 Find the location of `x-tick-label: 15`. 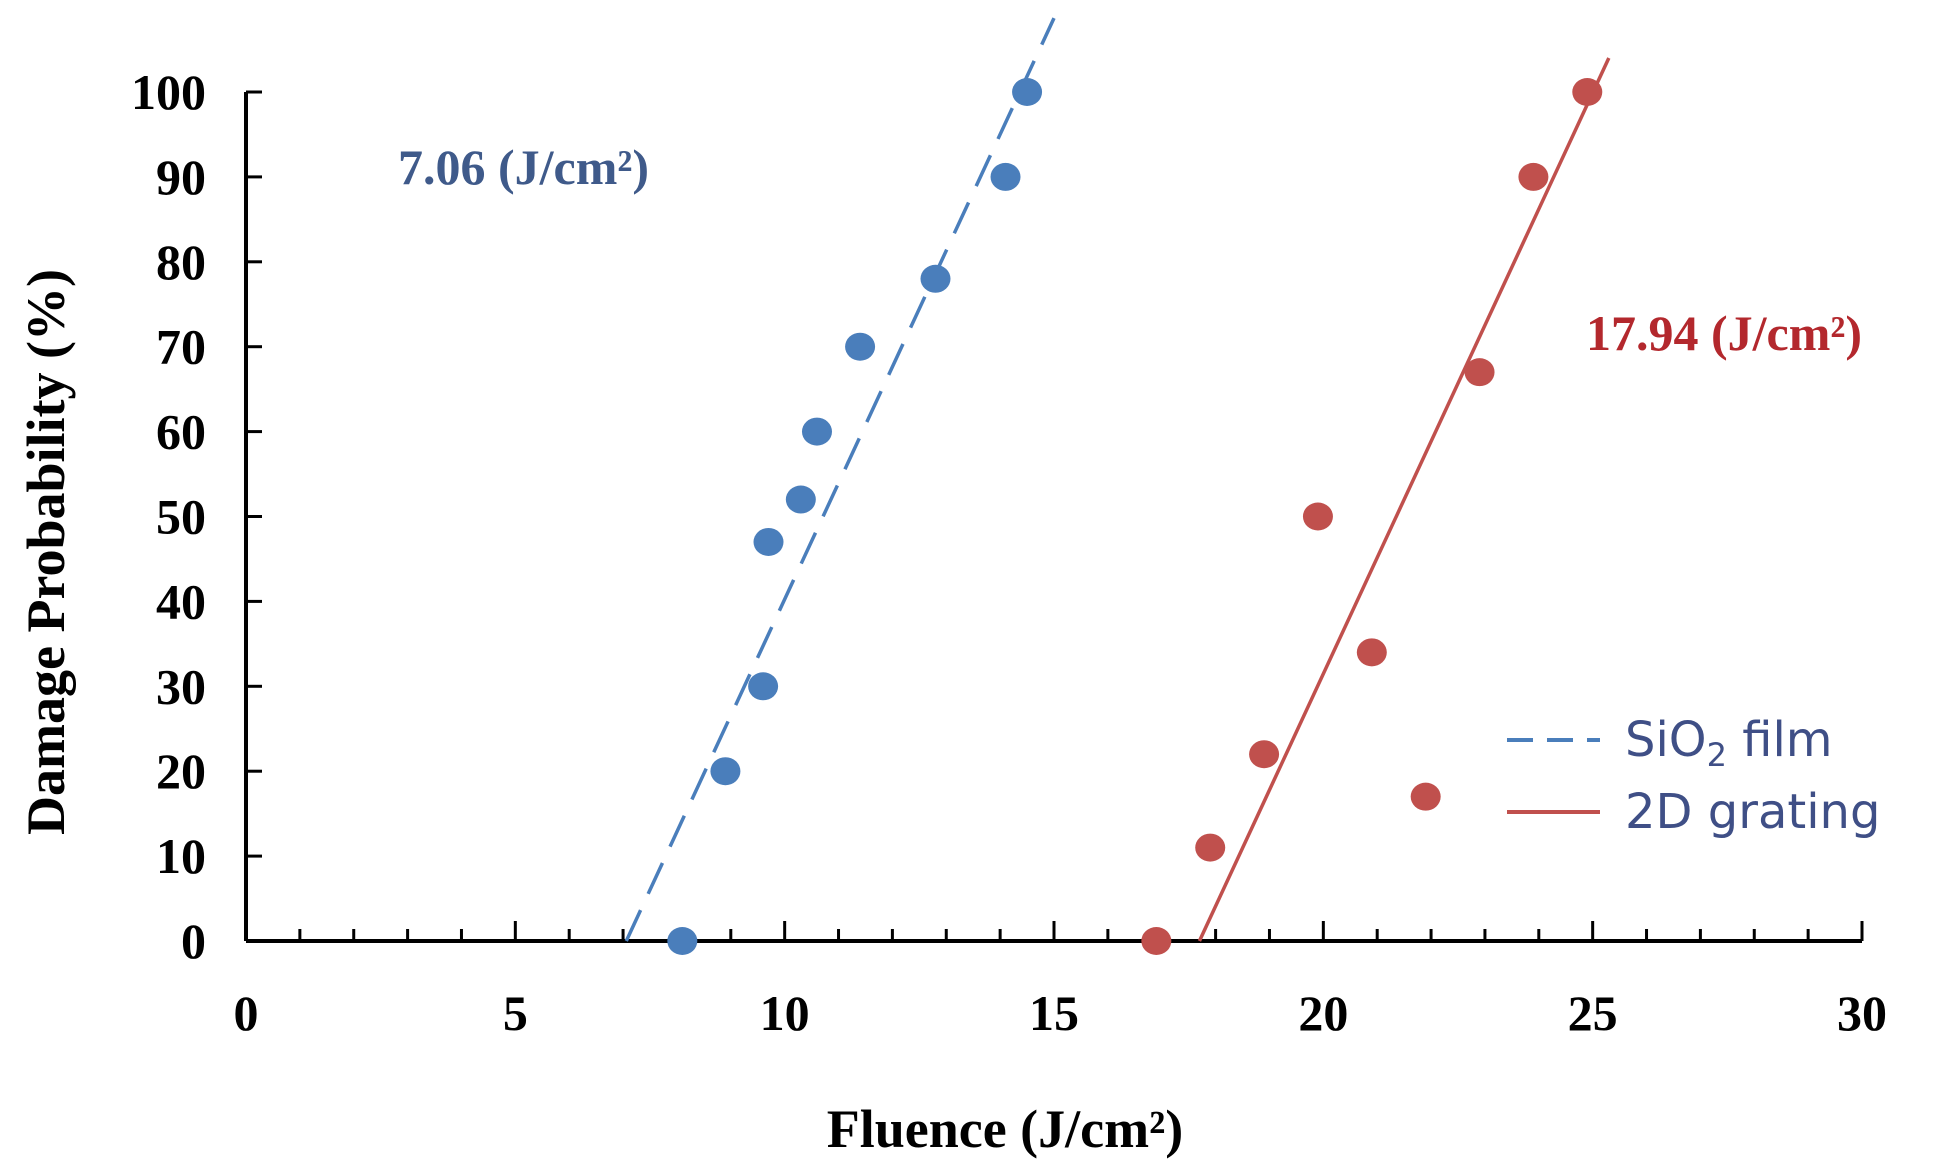

x-tick-label: 15 is located at coordinates (1054, 1013).